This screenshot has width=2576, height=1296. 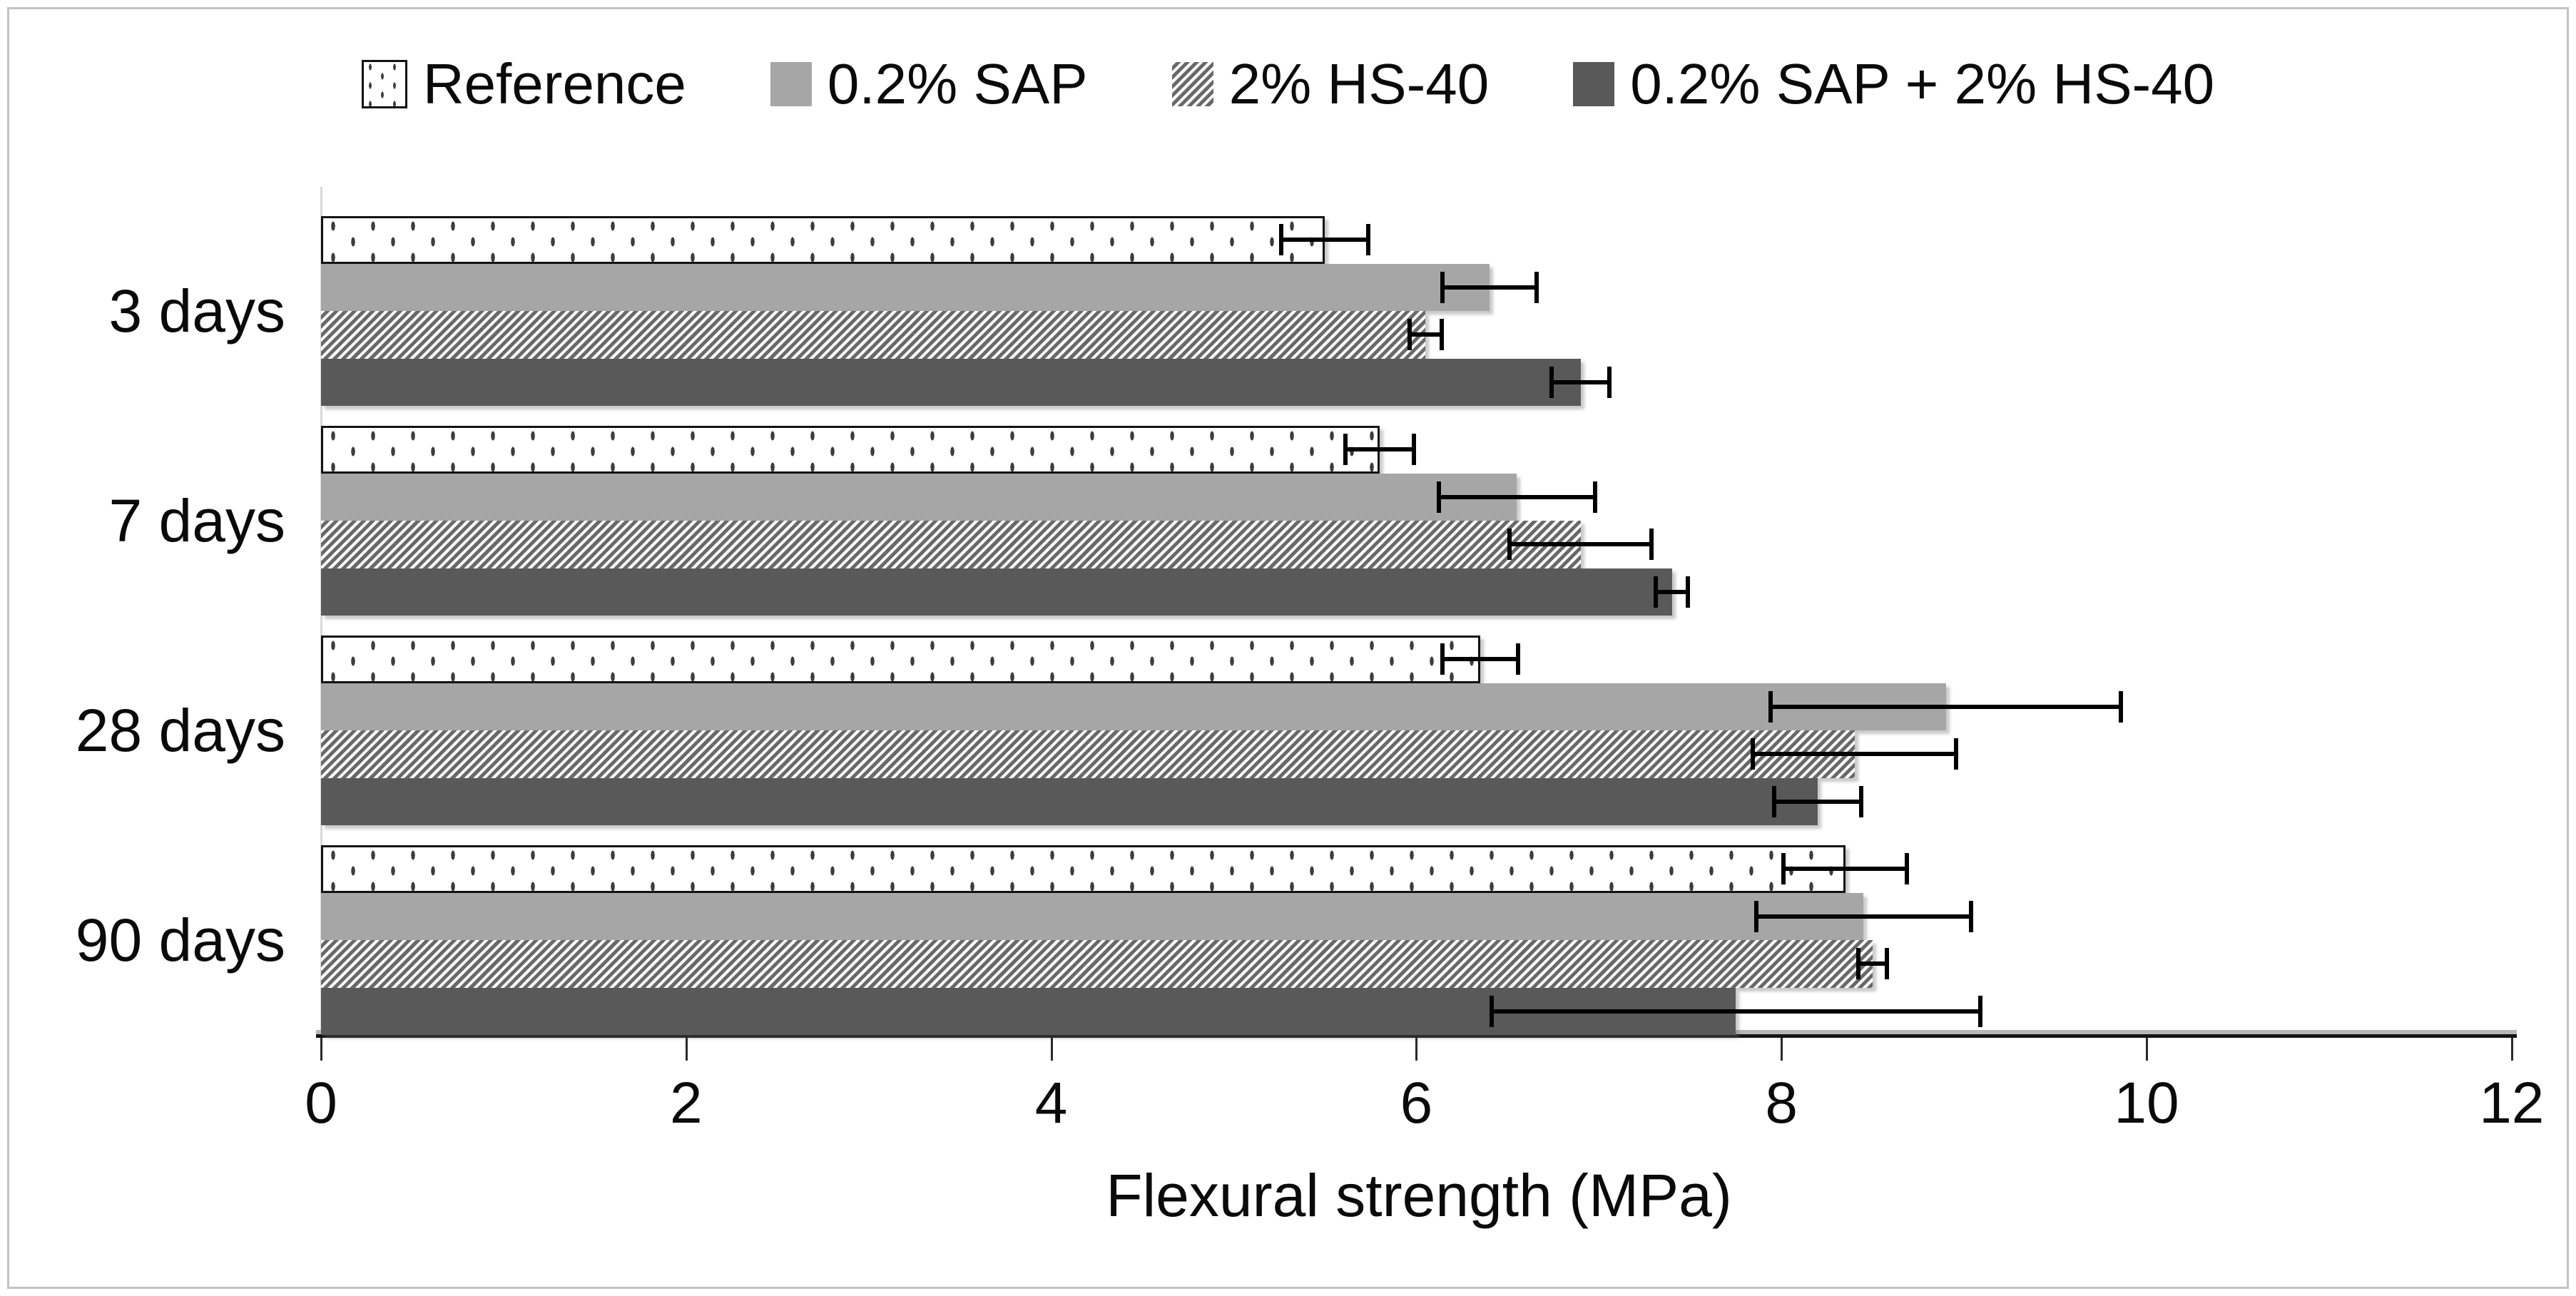 What do you see at coordinates (1489, 287) in the screenshot?
I see `error-bar-0-2-sap-3-days` at bounding box center [1489, 287].